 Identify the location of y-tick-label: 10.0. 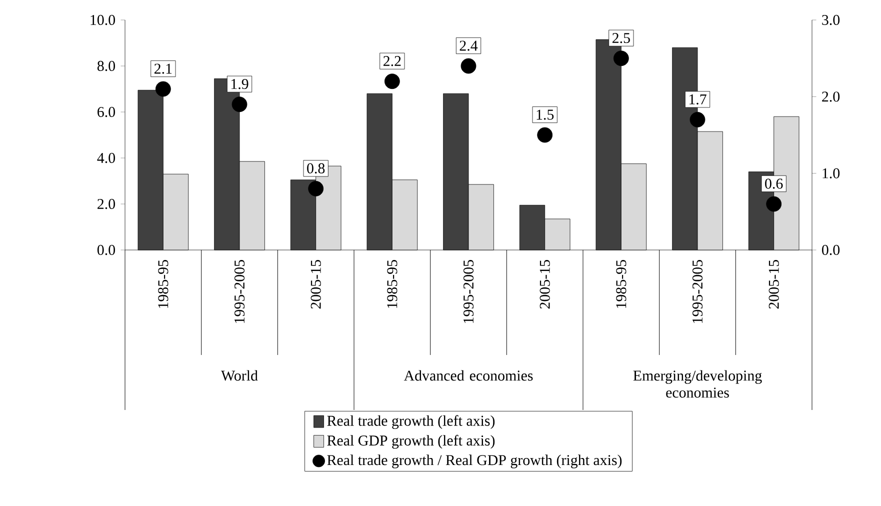
(103, 20).